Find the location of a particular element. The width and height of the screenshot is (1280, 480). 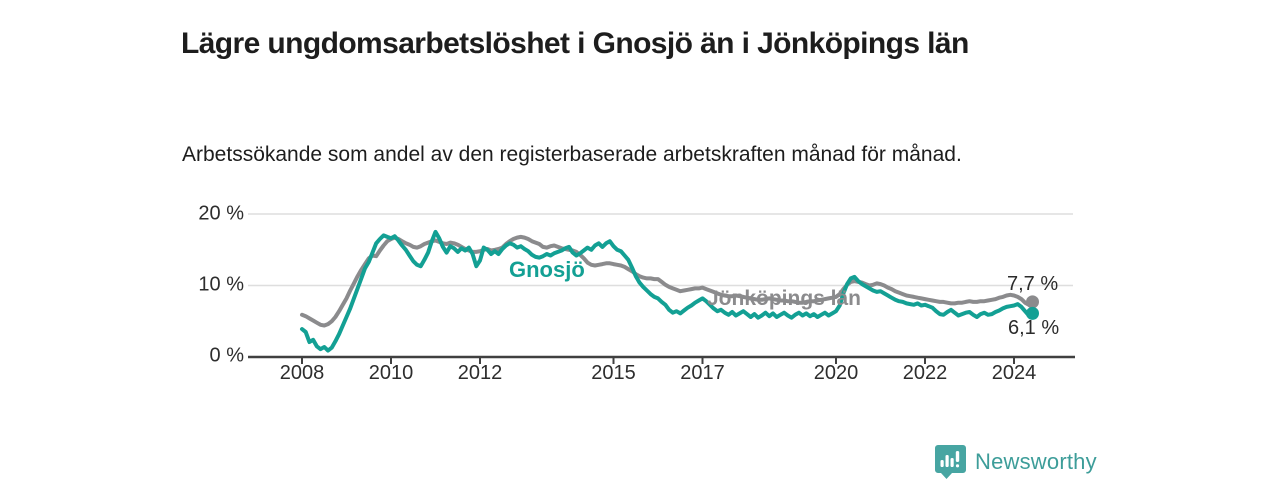

bar-chart-speech-bubble-icon is located at coordinates (950, 462).